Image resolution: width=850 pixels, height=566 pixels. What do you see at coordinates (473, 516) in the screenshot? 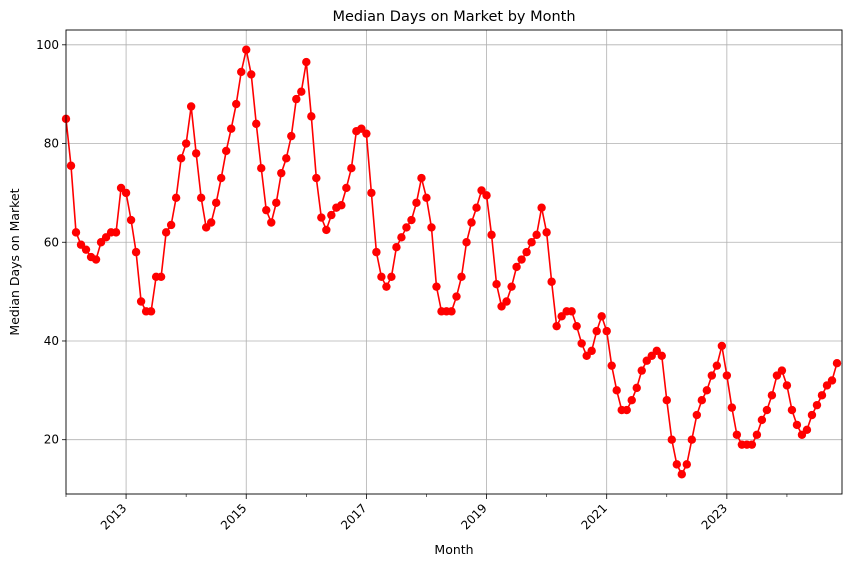
I see `x-tick-label: 2019` at bounding box center [473, 516].